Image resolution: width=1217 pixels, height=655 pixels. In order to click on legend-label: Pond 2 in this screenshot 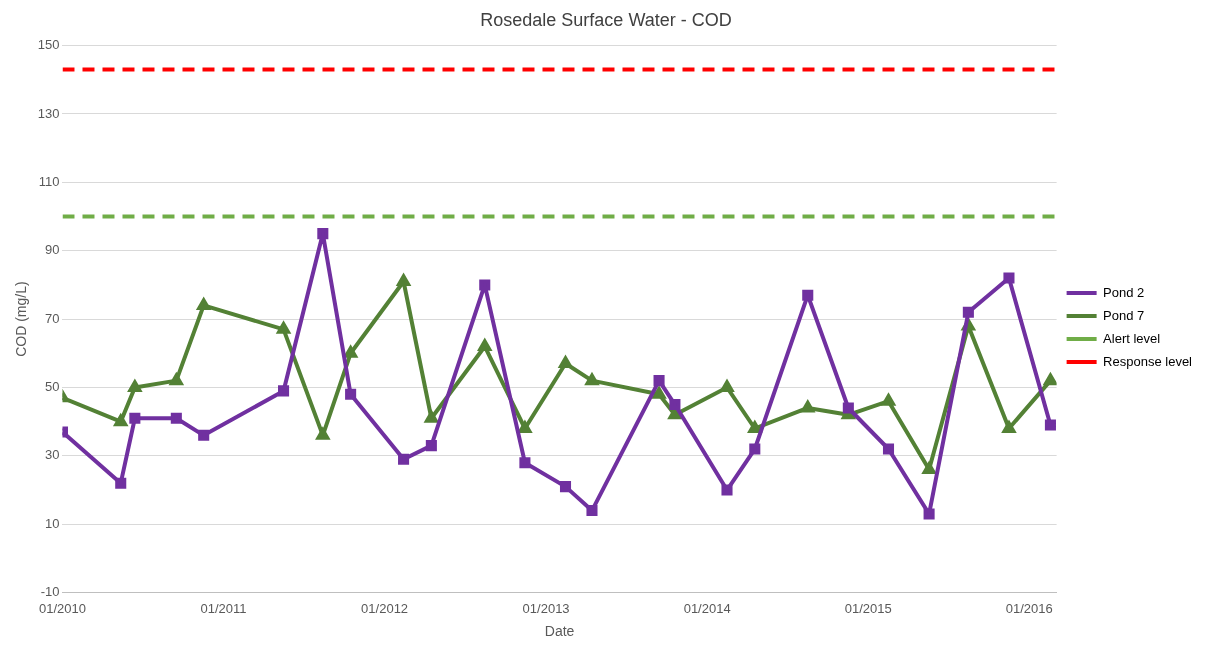, I will do `click(1124, 292)`.